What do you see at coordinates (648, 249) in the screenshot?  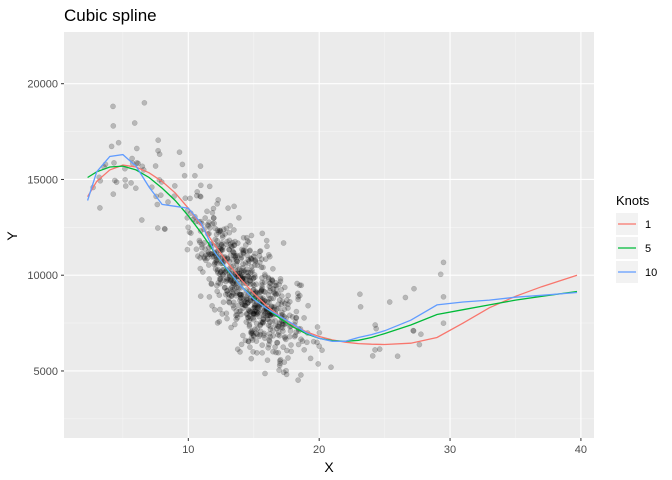 I see `legend-label: 5` at bounding box center [648, 249].